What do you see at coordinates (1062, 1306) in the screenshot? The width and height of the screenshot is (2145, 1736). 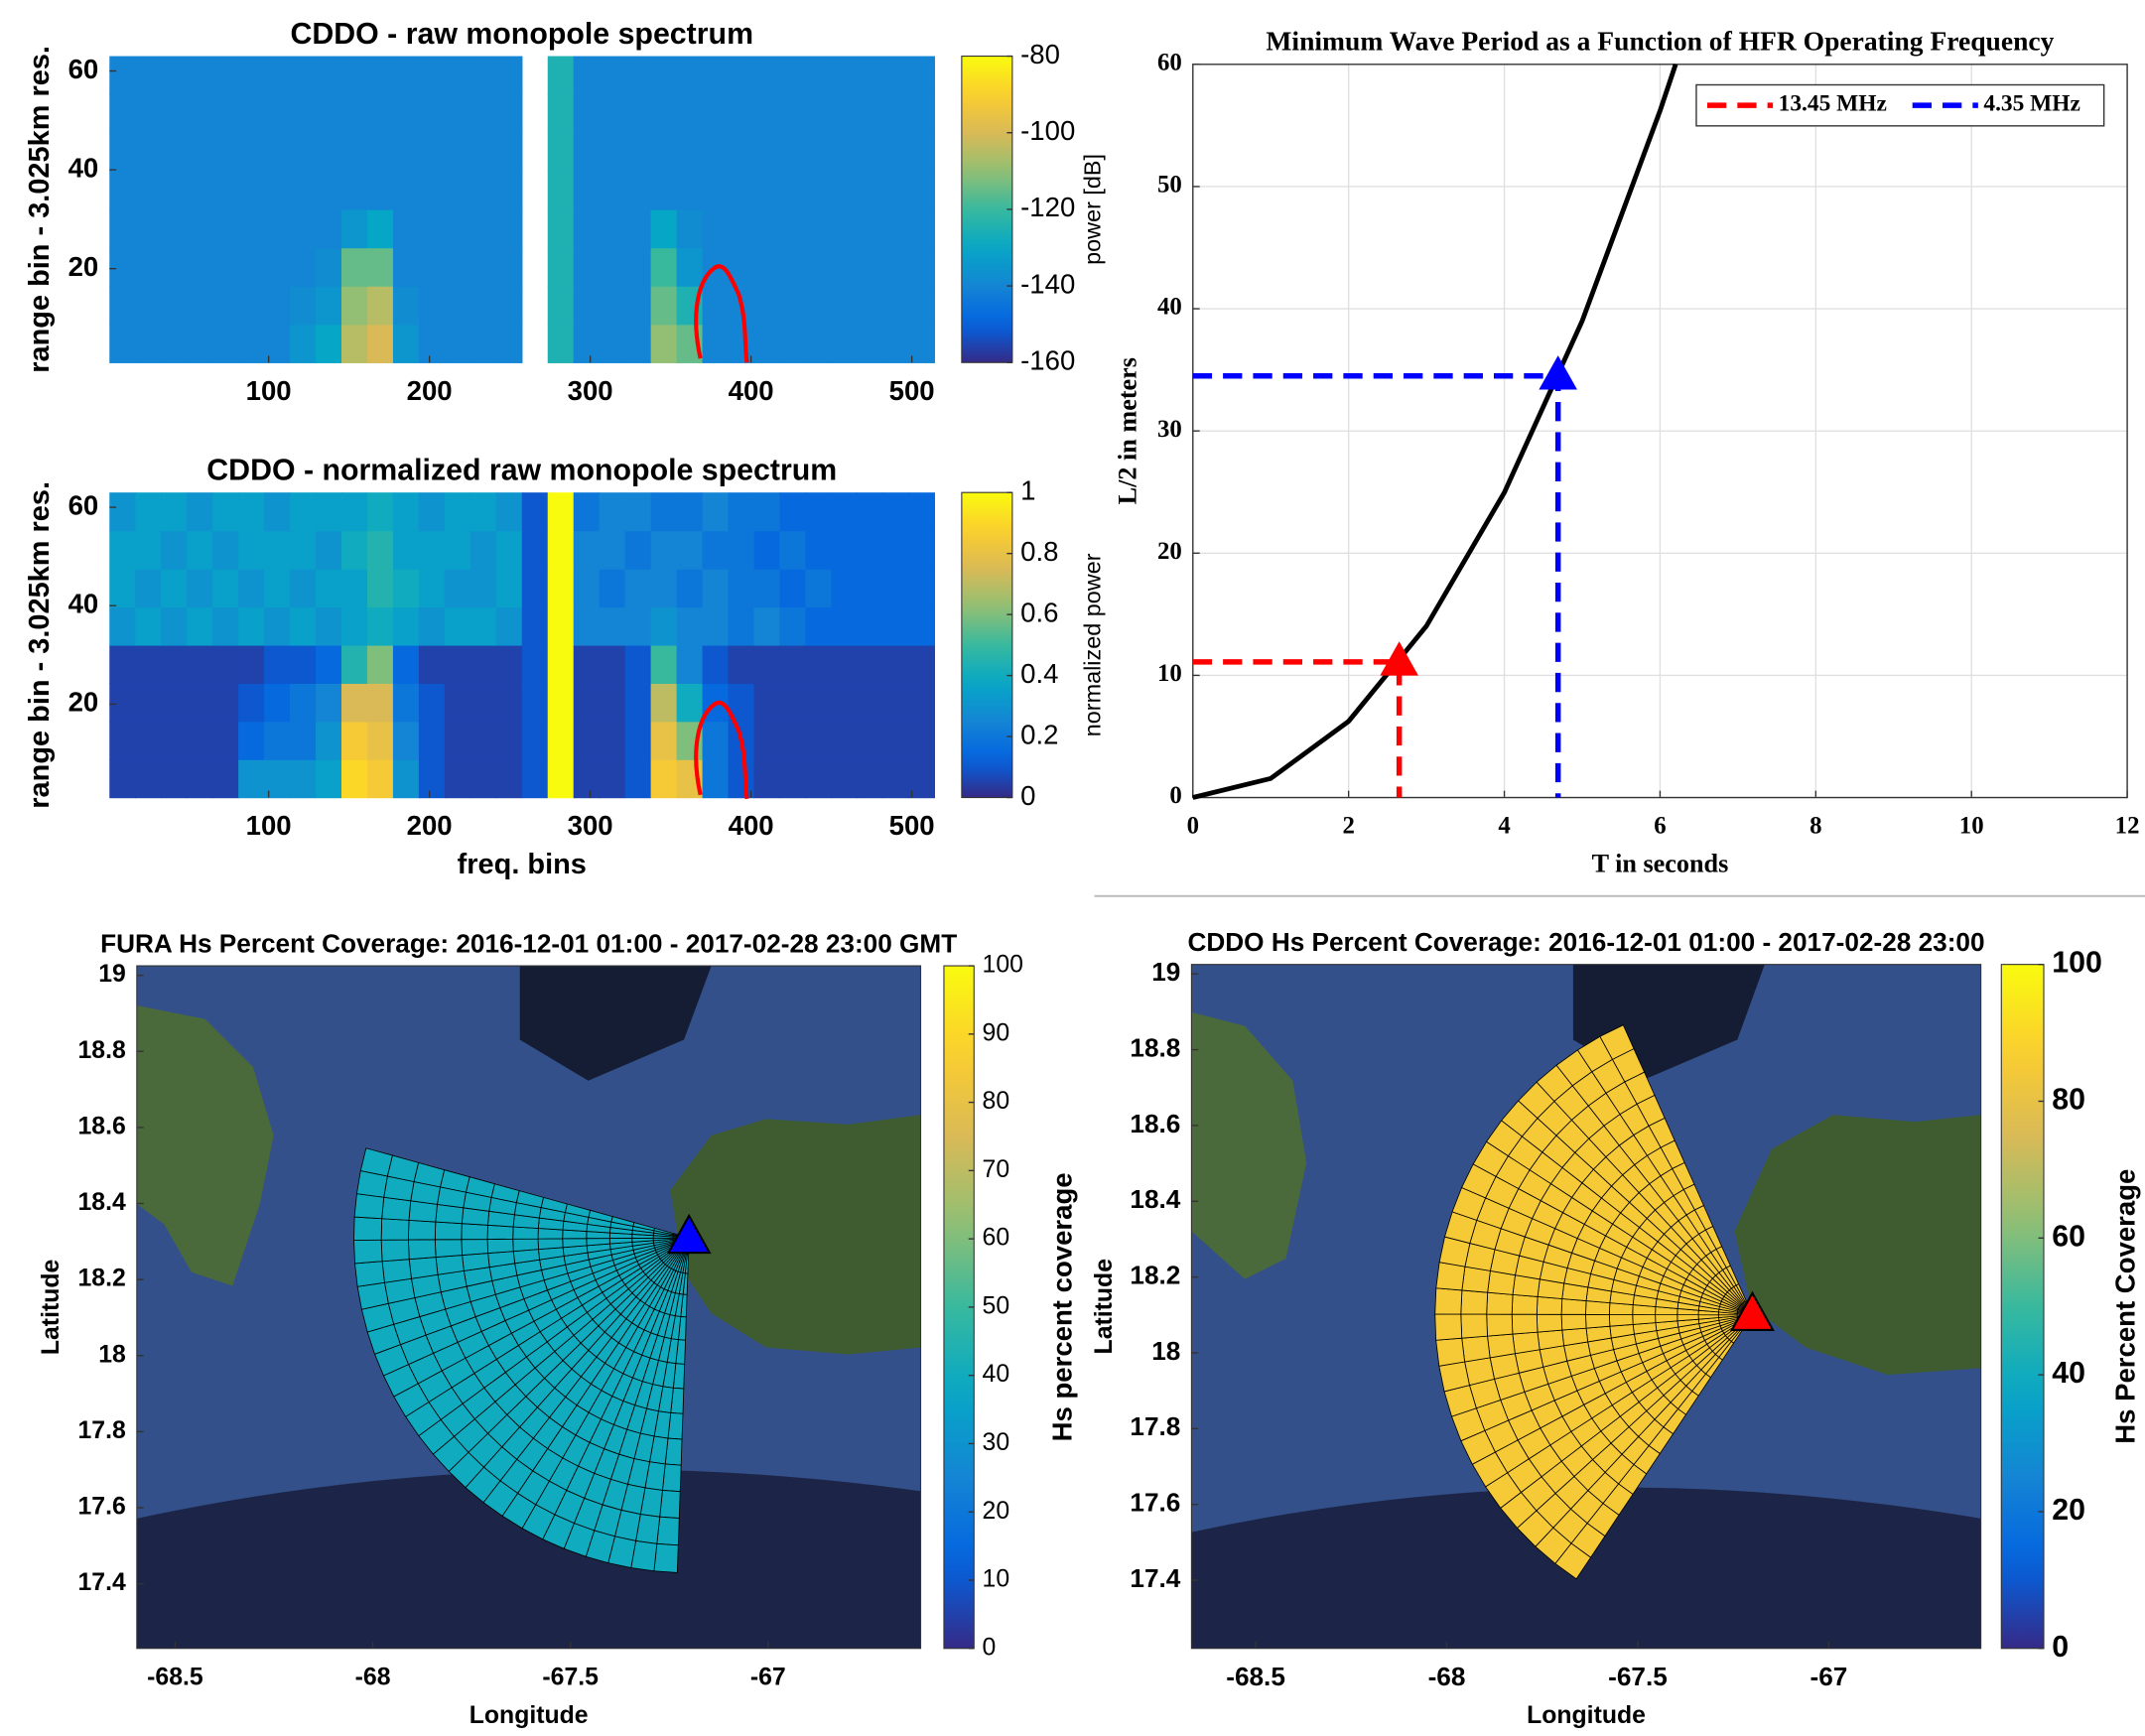 I see `colorbar-label: Hs percent coverage` at bounding box center [1062, 1306].